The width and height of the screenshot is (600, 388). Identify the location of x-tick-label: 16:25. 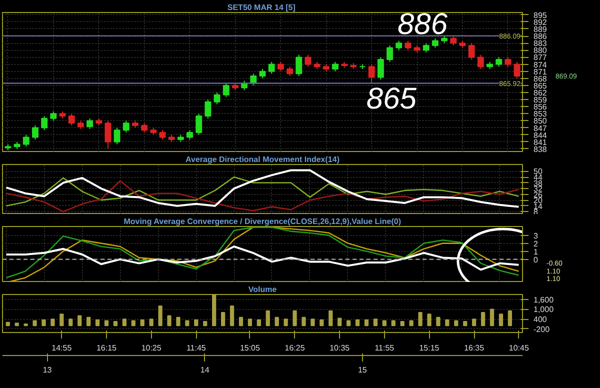
(295, 348).